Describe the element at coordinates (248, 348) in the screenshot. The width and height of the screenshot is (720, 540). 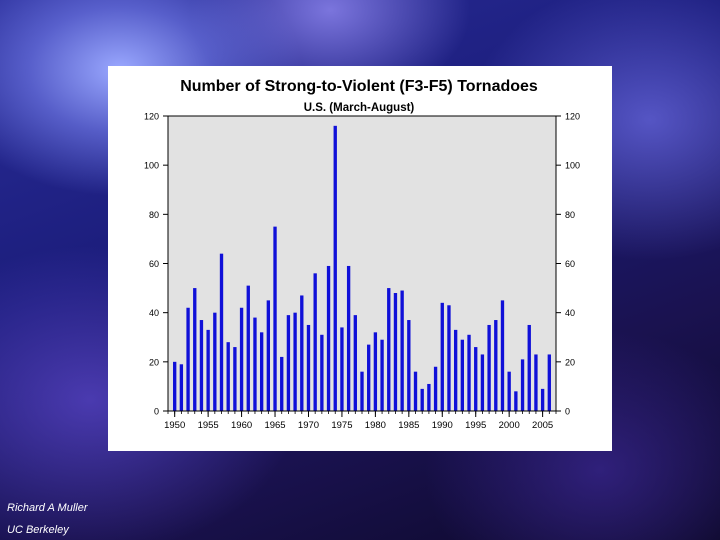
I see `bar-1961` at that location.